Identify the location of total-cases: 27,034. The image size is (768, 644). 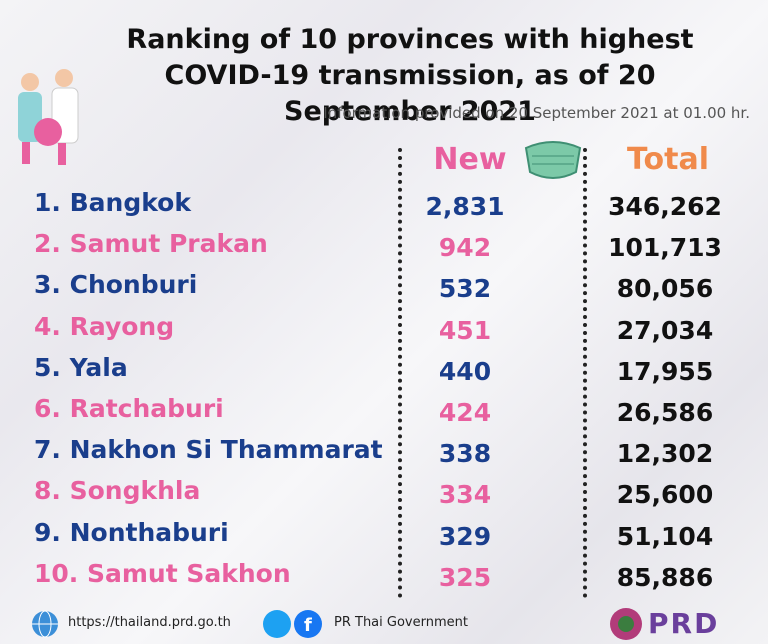
(665, 330).